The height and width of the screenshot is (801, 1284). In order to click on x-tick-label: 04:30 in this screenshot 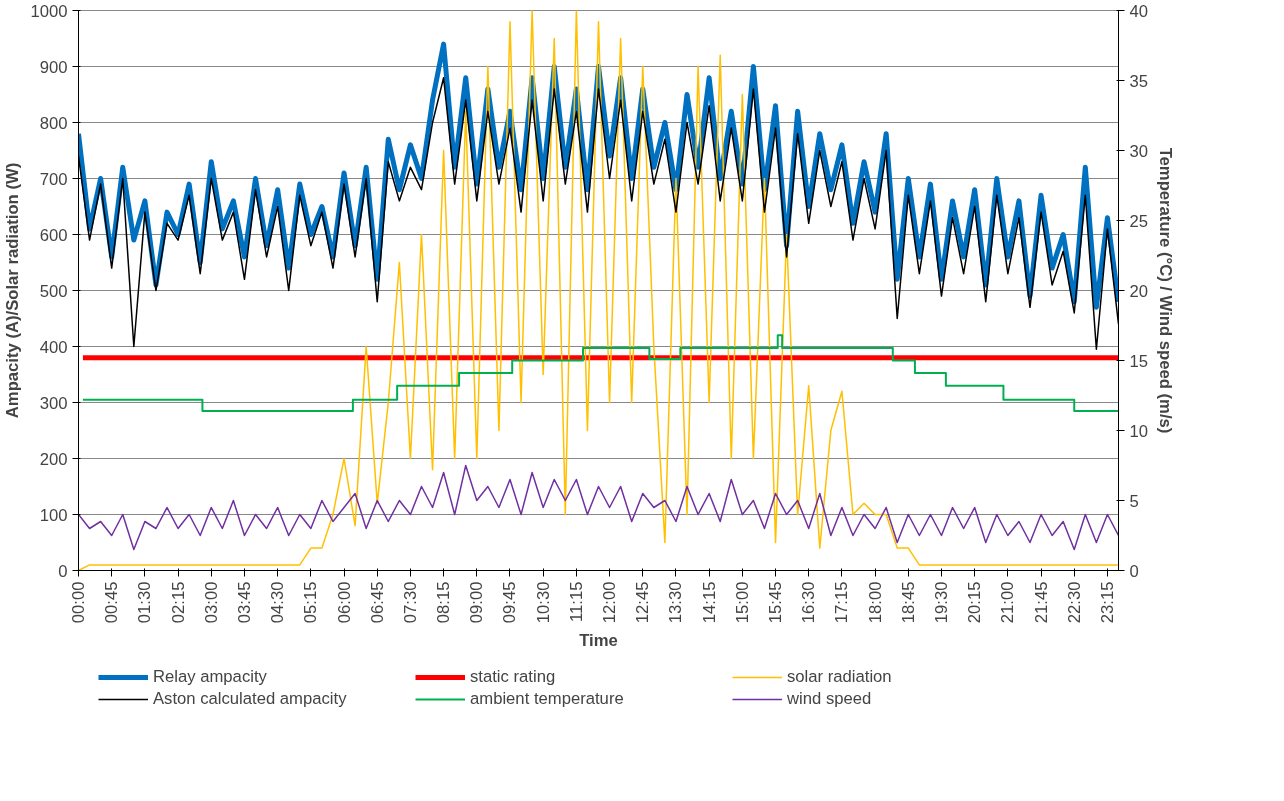, I will do `click(278, 602)`.